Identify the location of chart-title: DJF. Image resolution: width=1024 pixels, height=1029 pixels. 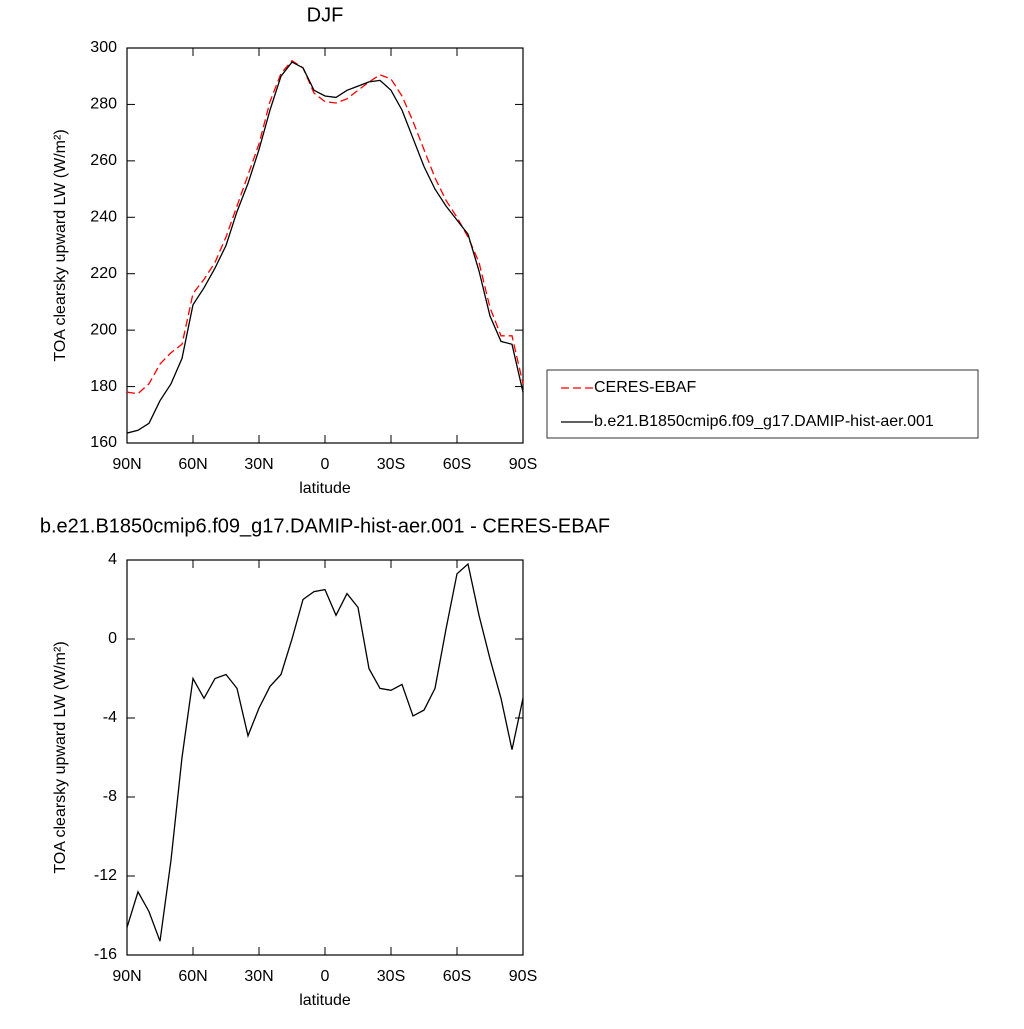
(325, 15).